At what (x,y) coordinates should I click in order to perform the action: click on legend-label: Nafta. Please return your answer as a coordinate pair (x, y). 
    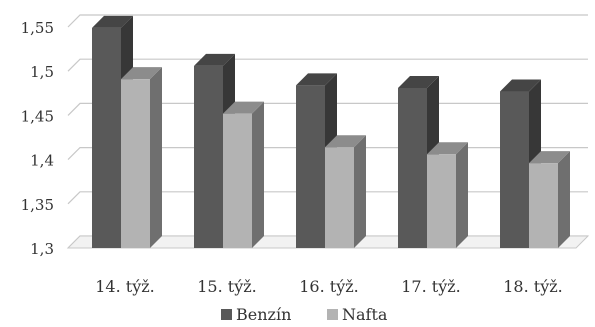
    Looking at the image, I should click on (365, 314).